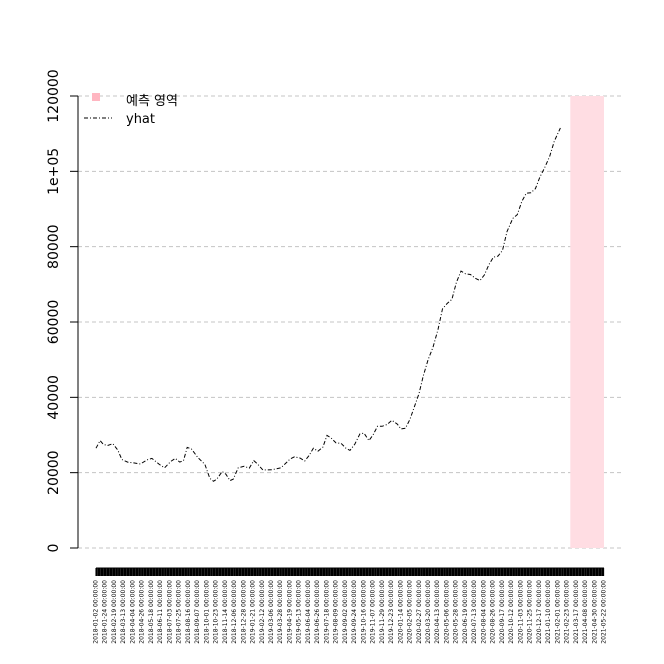 Image resolution: width=664 pixels, height=664 pixels. Describe the element at coordinates (336, 612) in the screenshot. I see `x-tick-label: 2019-08-09 00:00:00` at that location.